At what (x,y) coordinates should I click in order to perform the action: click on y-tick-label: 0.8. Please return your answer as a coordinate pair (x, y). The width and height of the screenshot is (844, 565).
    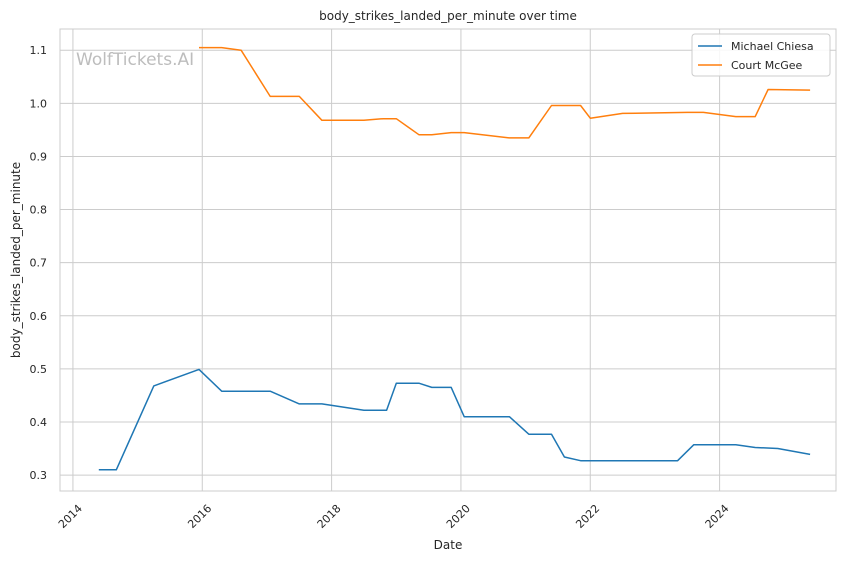
    Looking at the image, I should click on (39, 210).